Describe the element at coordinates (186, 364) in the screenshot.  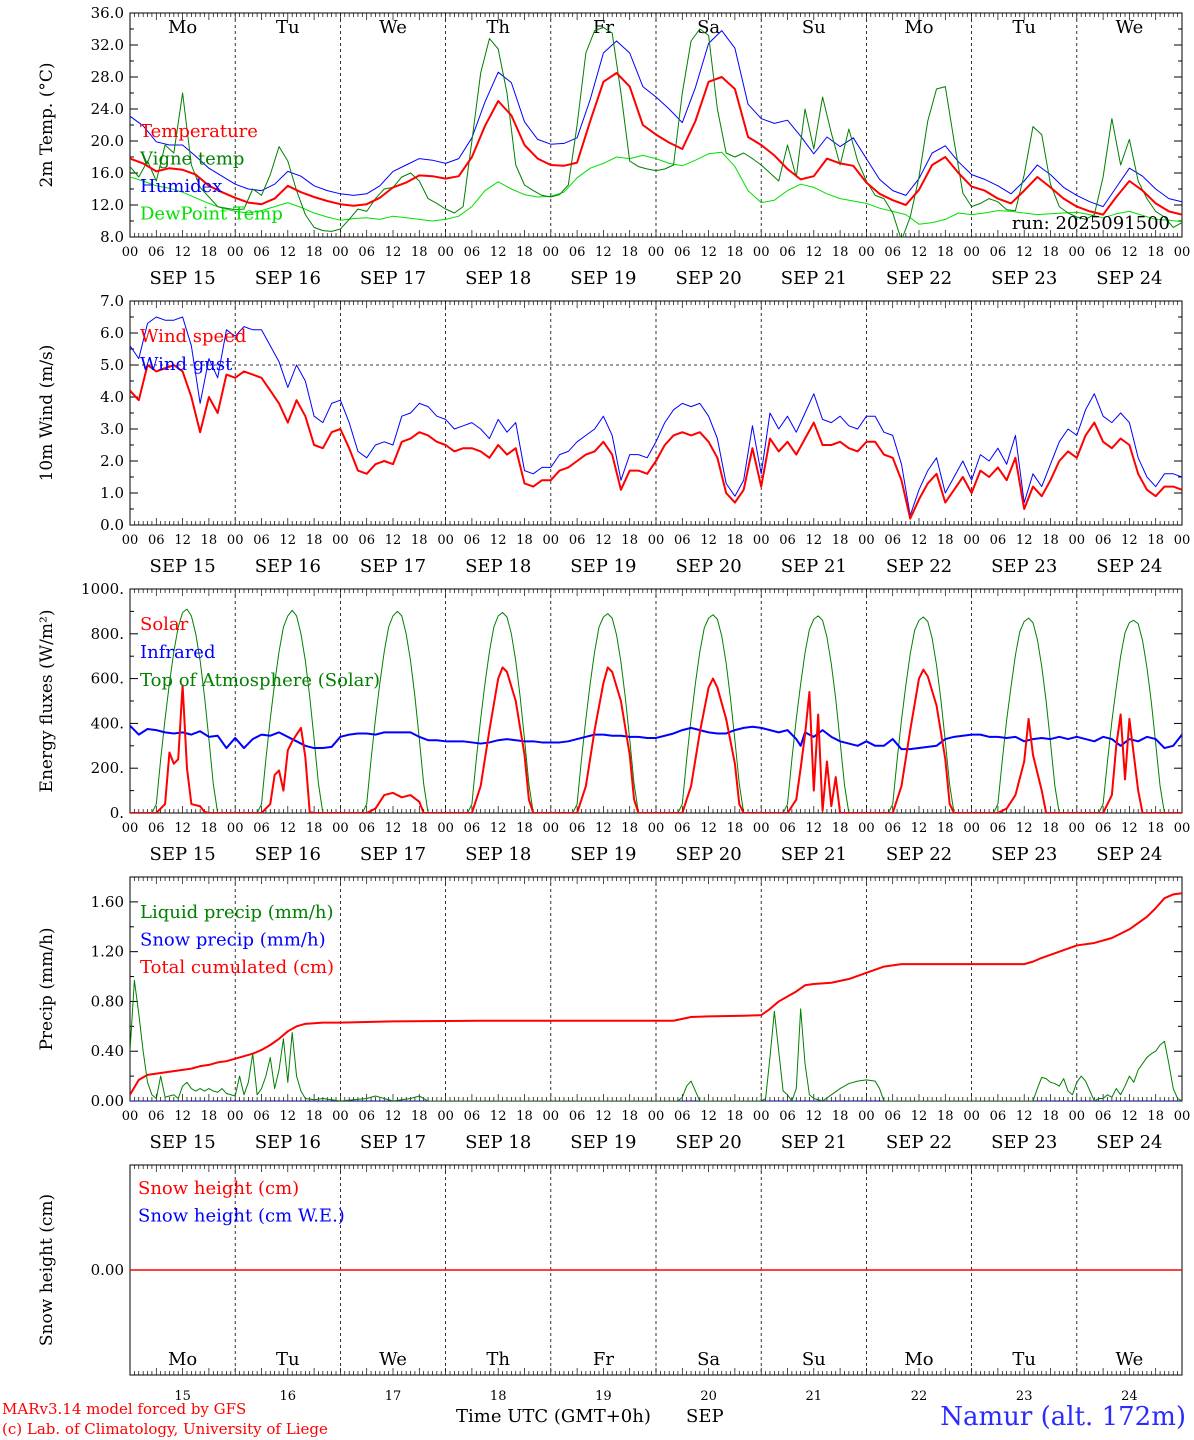
I see `legend-entry: Wind gust` at that location.